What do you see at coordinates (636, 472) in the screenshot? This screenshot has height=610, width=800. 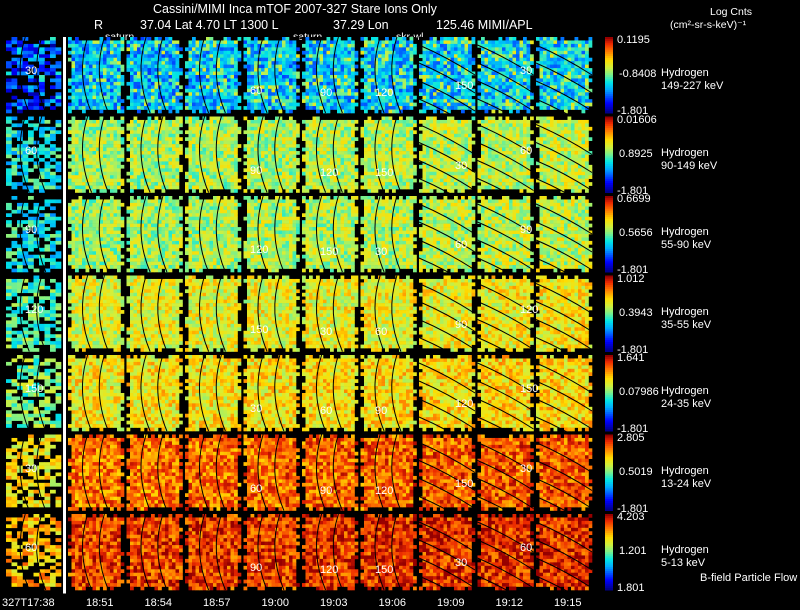 I see `colorbar-mid-label: 0.5019` at bounding box center [636, 472].